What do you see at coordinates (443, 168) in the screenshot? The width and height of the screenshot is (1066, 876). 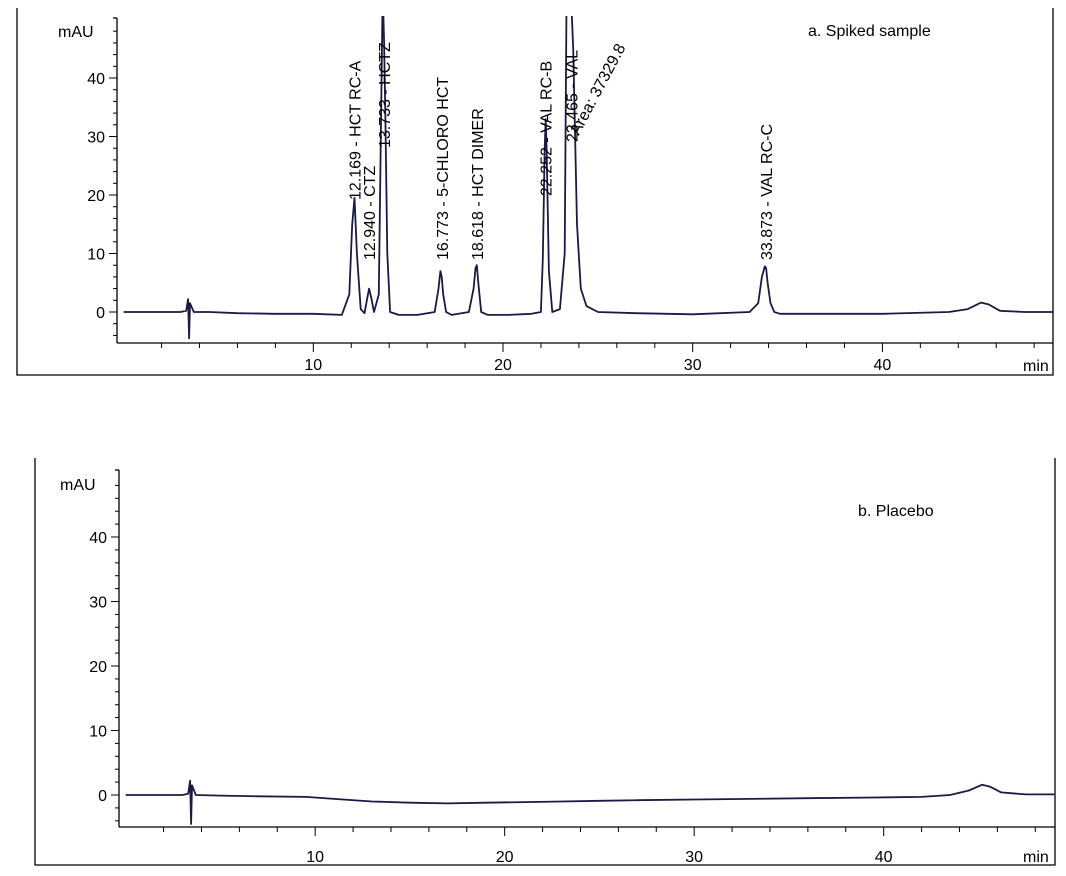 I see `peak-label: 16.773 - 5-CHLORO HCT` at bounding box center [443, 168].